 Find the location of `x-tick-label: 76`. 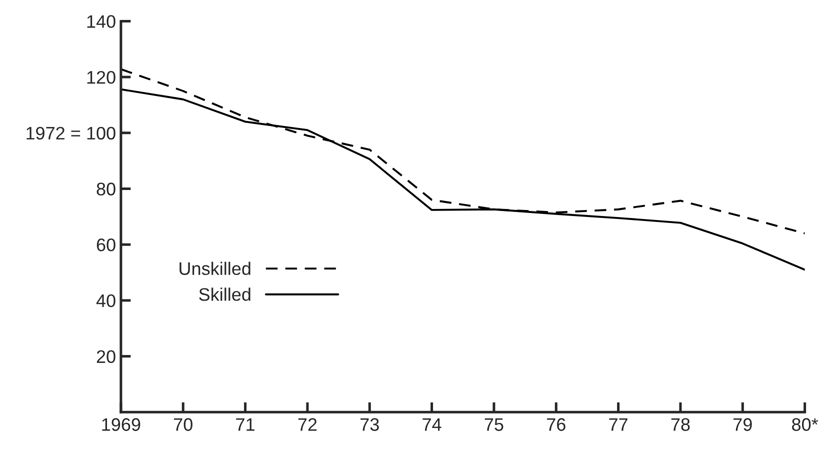

x-tick-label: 76 is located at coordinates (556, 424).